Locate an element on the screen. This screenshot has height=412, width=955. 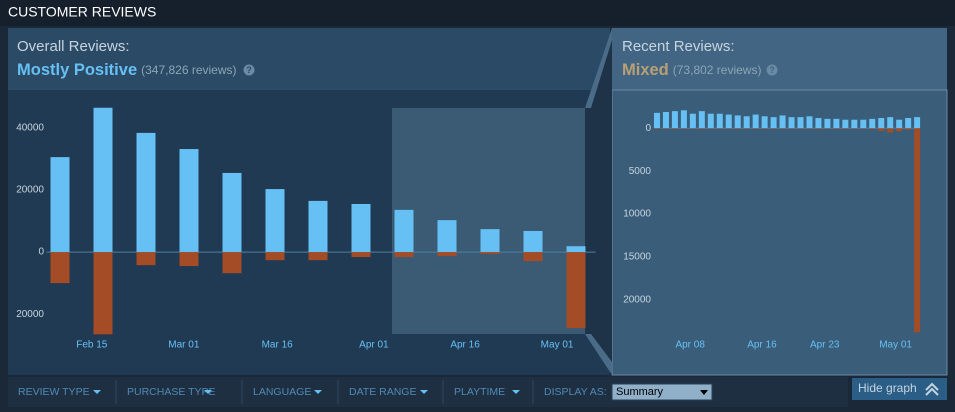
y-tick-label: 40000 is located at coordinates (30, 128).